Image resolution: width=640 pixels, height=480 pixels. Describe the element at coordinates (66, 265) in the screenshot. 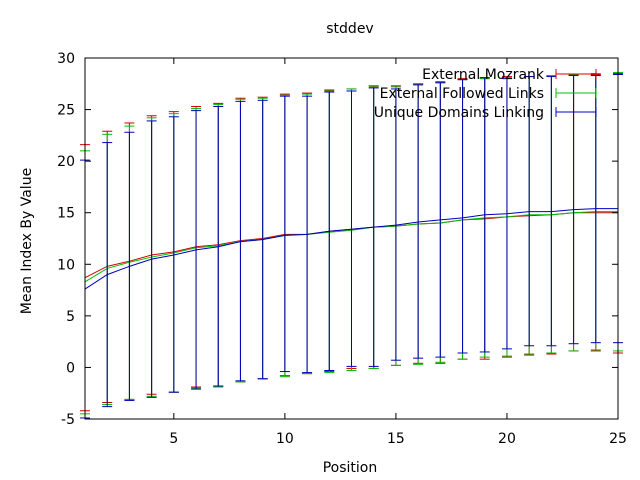

I see `y-tick-label: 10` at that location.